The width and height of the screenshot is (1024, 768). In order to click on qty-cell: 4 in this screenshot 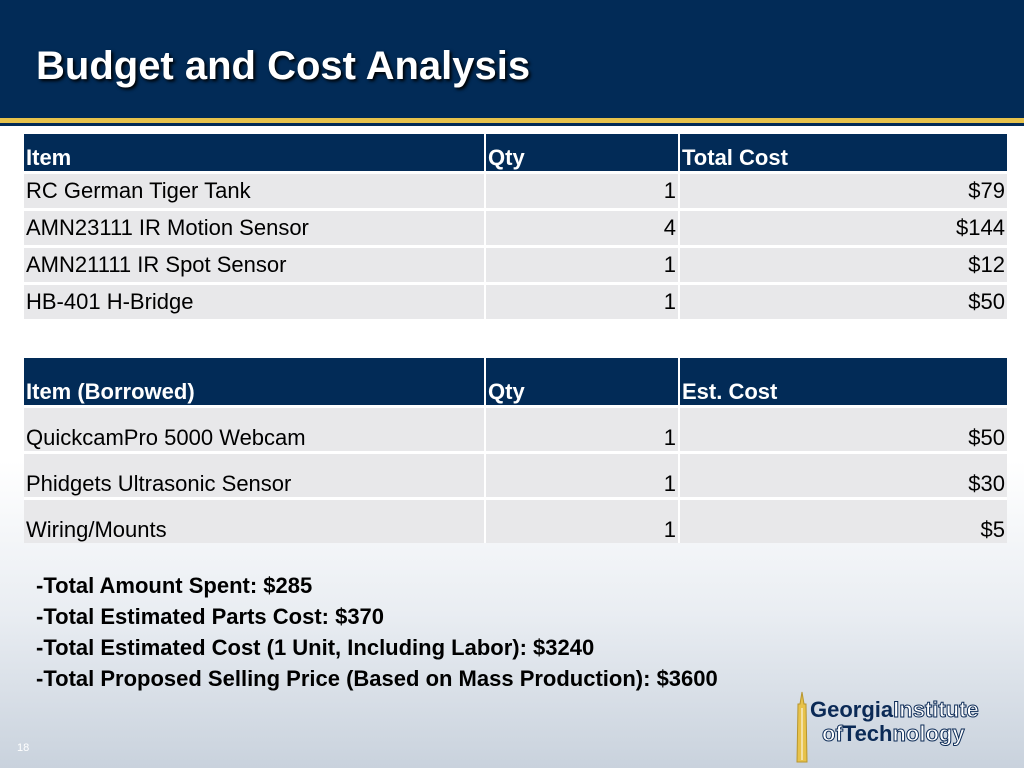, I will do `click(581, 227)`.